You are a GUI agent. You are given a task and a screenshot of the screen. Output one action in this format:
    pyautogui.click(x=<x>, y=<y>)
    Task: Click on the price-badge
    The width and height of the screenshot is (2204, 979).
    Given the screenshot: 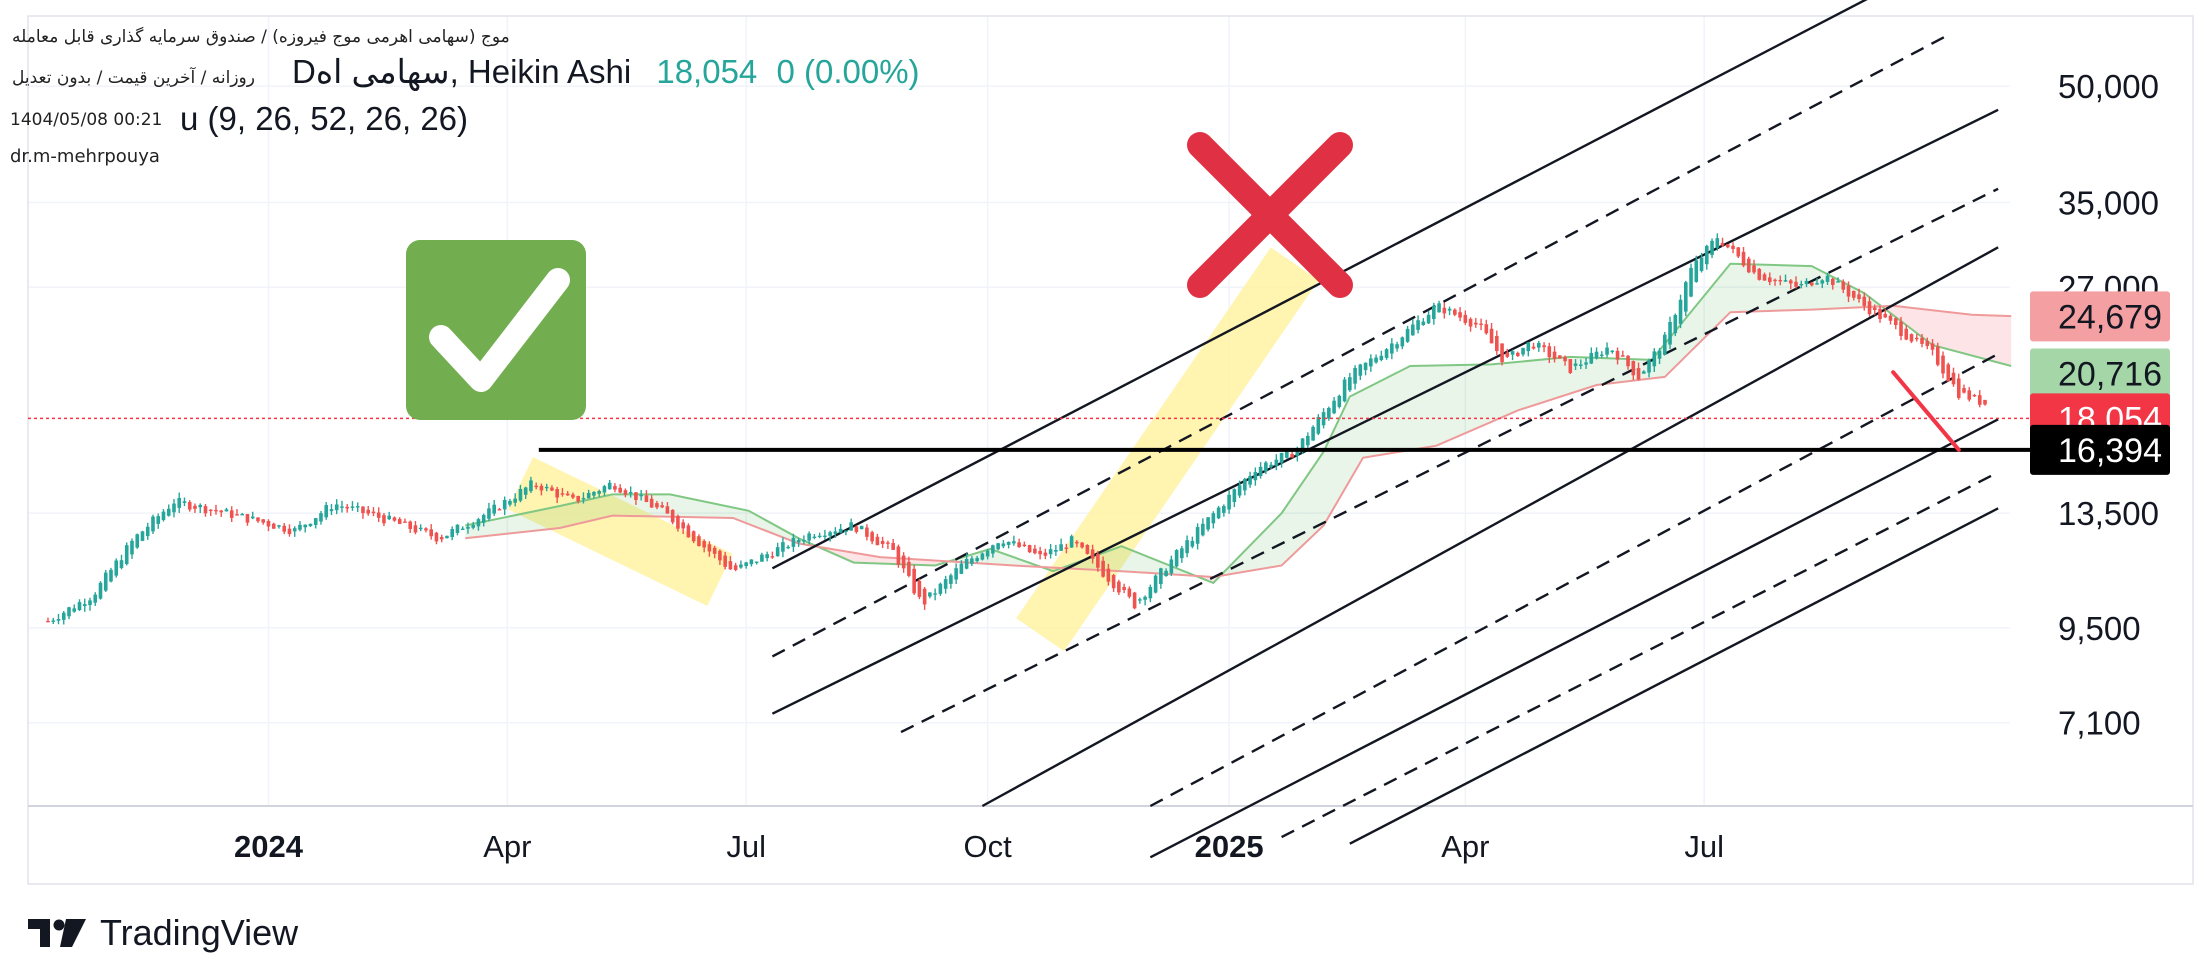 What is the action you would take?
    pyautogui.click(x=2100, y=373)
    